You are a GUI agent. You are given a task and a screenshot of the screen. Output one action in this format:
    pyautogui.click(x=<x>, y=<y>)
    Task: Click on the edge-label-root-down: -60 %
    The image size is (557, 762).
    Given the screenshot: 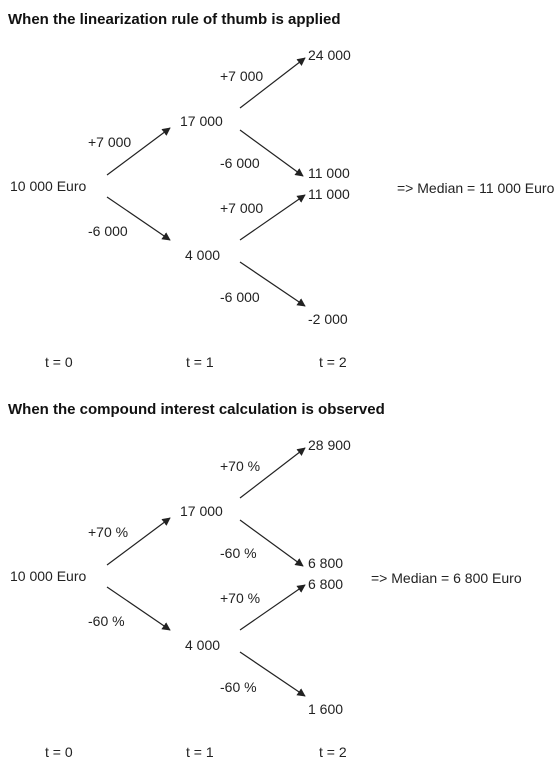 What is the action you would take?
    pyautogui.click(x=106, y=621)
    